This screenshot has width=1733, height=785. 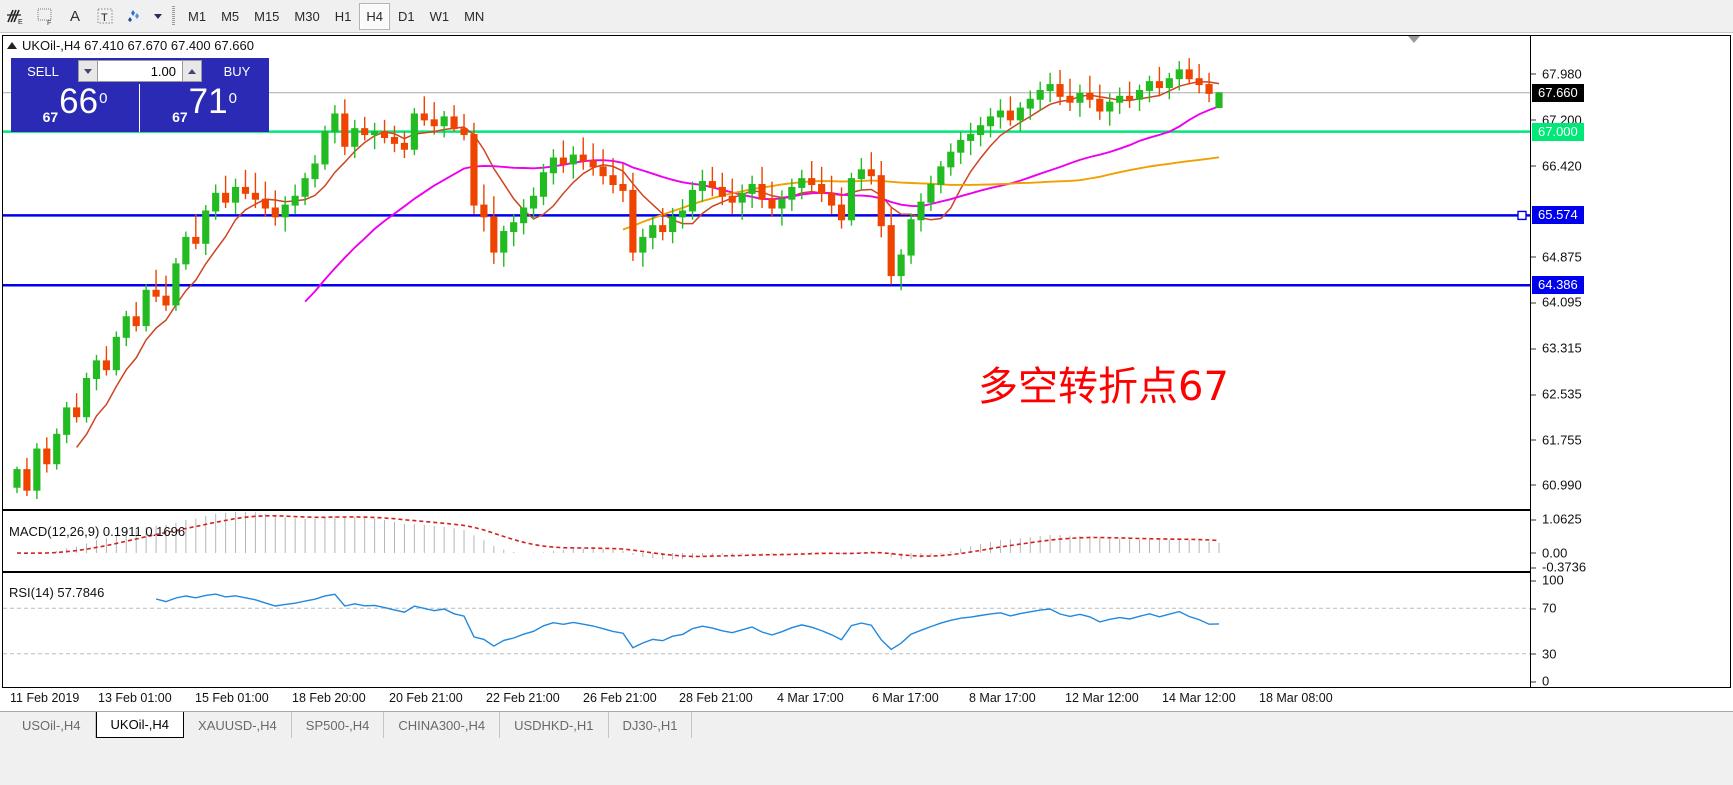 I want to click on time-tick: 13 Feb 01:00, so click(x=135, y=698).